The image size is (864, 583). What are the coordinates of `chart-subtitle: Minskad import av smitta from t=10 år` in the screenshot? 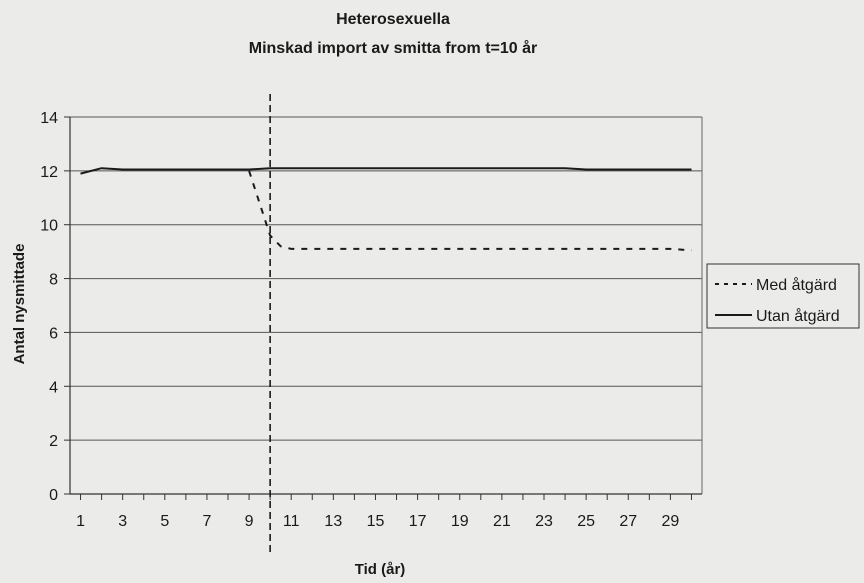 It's located at (393, 48).